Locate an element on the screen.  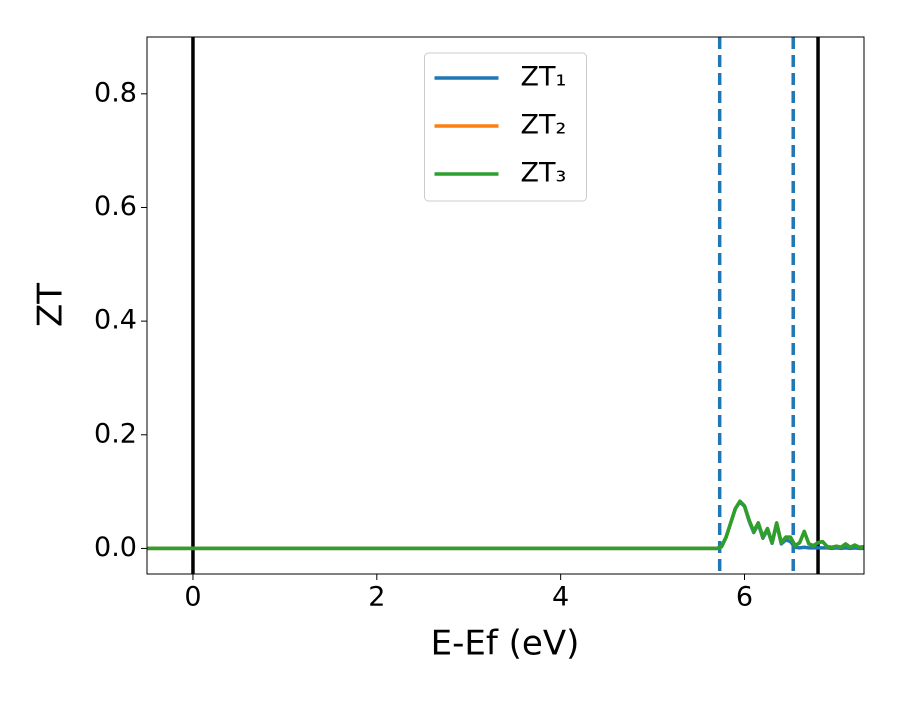
y-tick-label: 0.0 is located at coordinates (115, 547).